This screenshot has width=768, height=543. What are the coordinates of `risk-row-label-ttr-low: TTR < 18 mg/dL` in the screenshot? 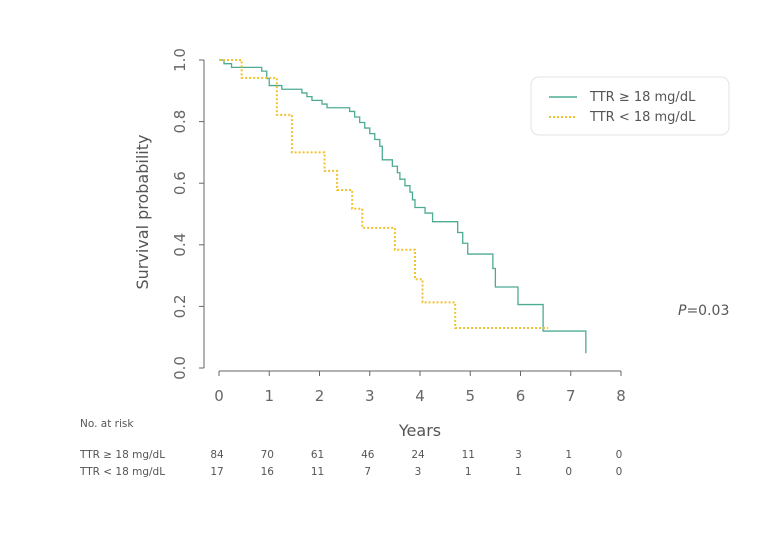 It's located at (122, 472).